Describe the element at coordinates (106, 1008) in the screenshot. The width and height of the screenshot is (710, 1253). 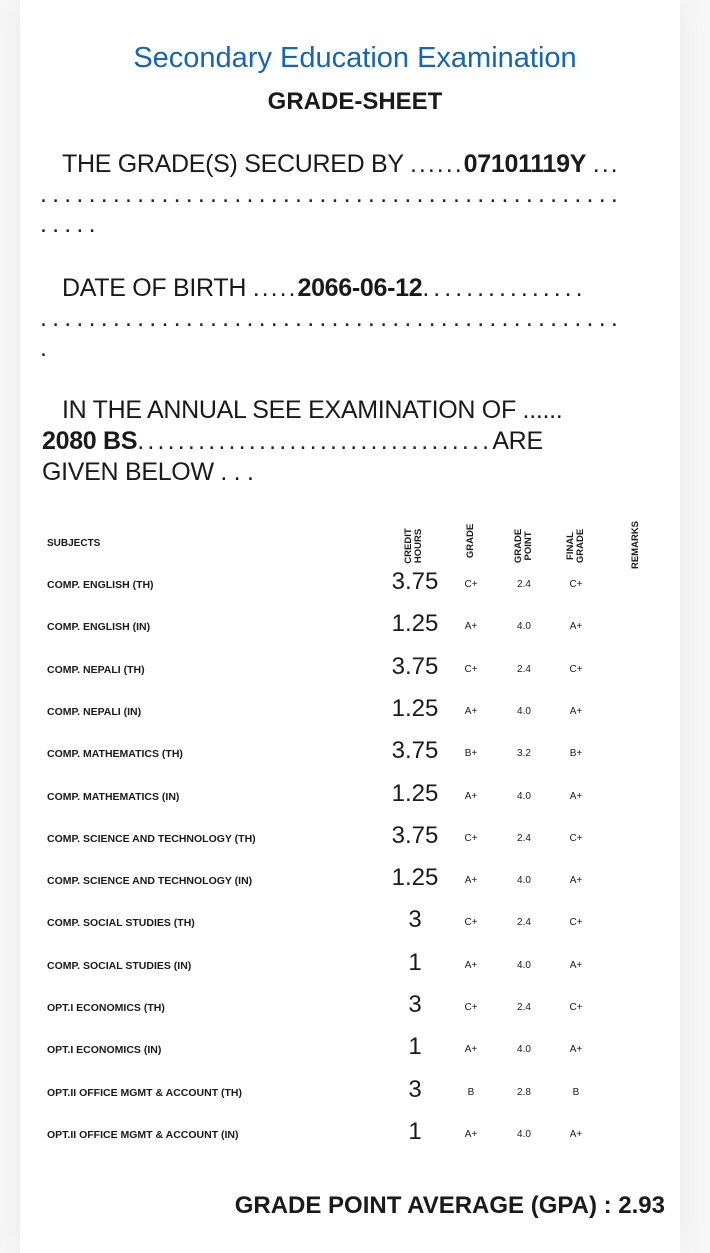
I see `subject-cell: OPT.I ECONOMICS (TH)` at that location.